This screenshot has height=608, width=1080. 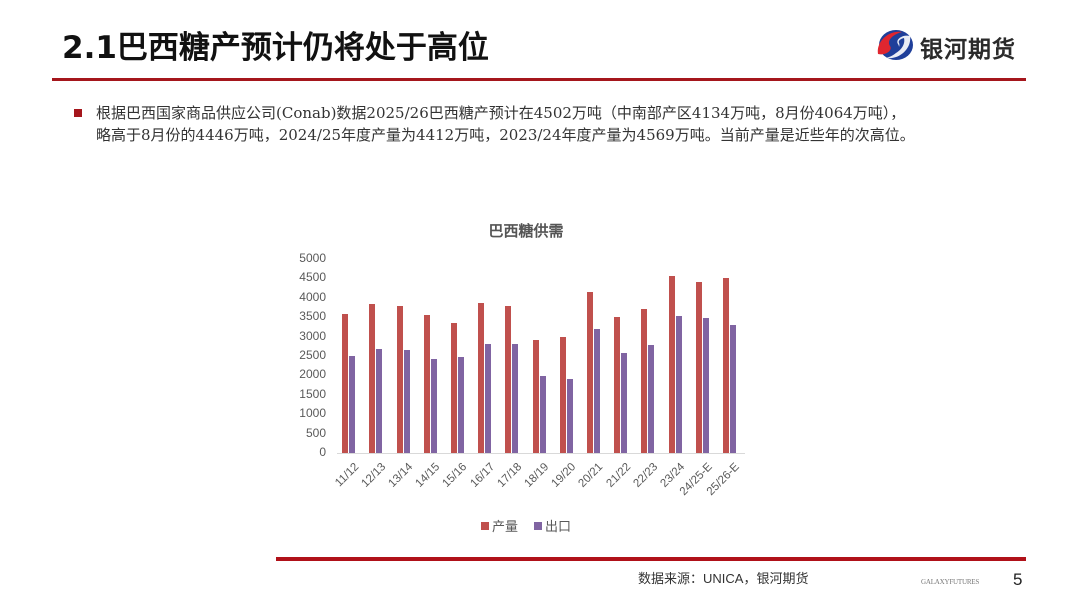 I want to click on y-tick-label: 1500, so click(x=312, y=393).